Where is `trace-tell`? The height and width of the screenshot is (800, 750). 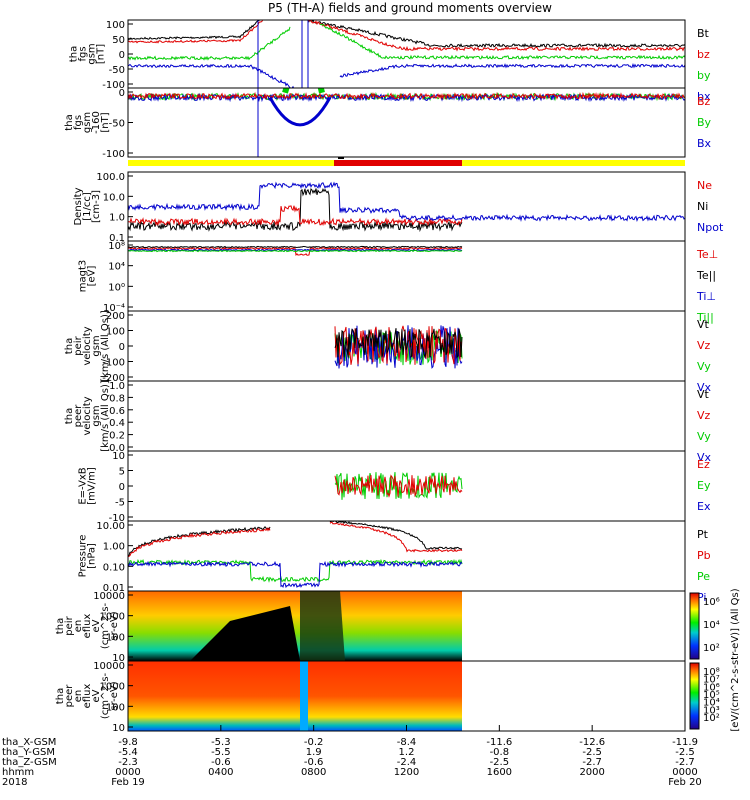 trace-tell is located at coordinates (295, 247).